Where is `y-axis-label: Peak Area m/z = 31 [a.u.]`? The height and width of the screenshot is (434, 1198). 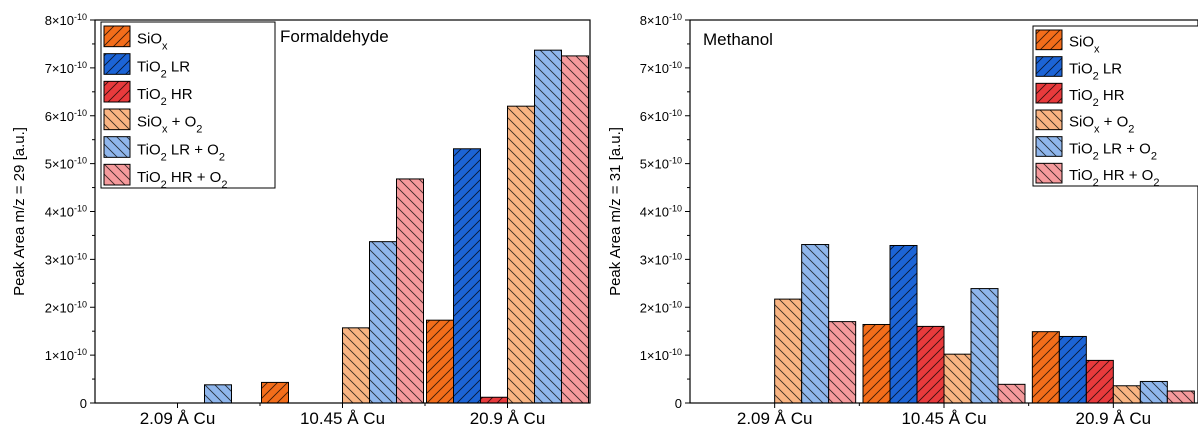 y-axis-label: Peak Area m/z = 31 [a.u.] is located at coordinates (615, 211).